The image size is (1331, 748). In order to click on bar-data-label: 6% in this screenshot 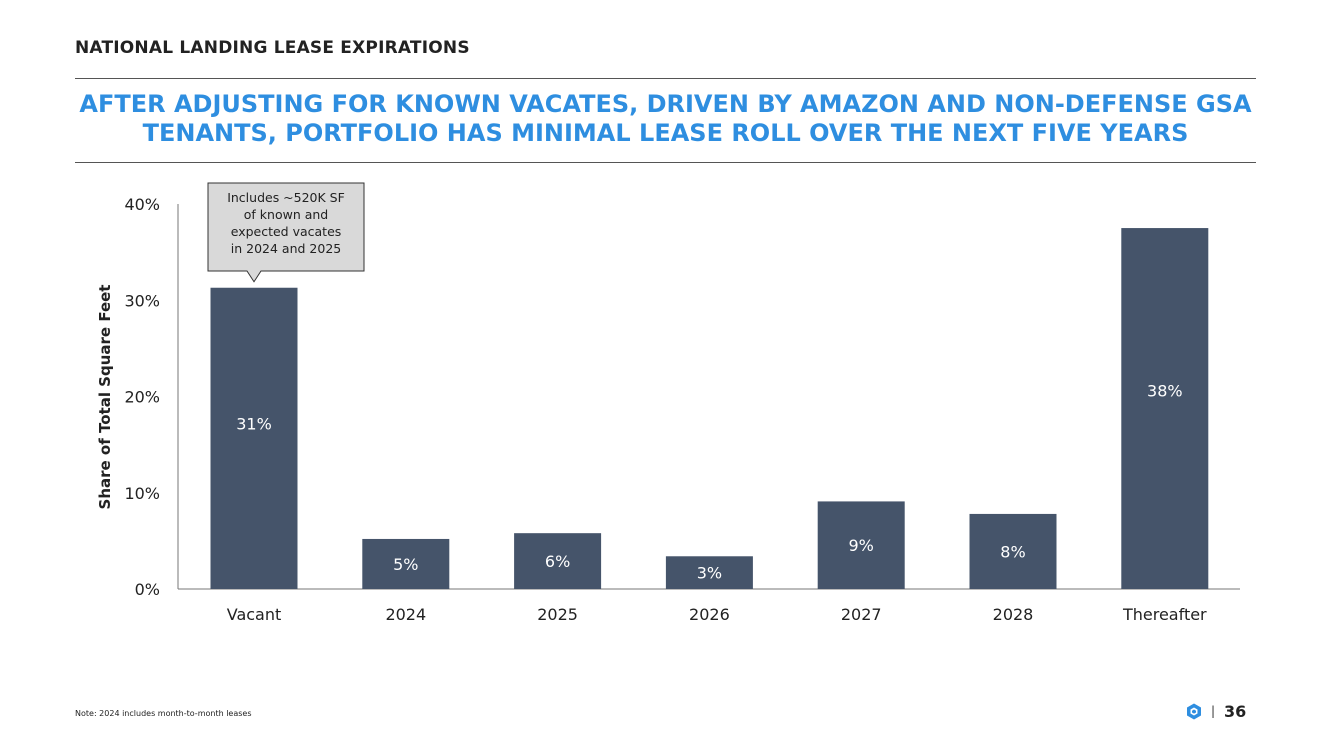, I will do `click(557, 561)`.